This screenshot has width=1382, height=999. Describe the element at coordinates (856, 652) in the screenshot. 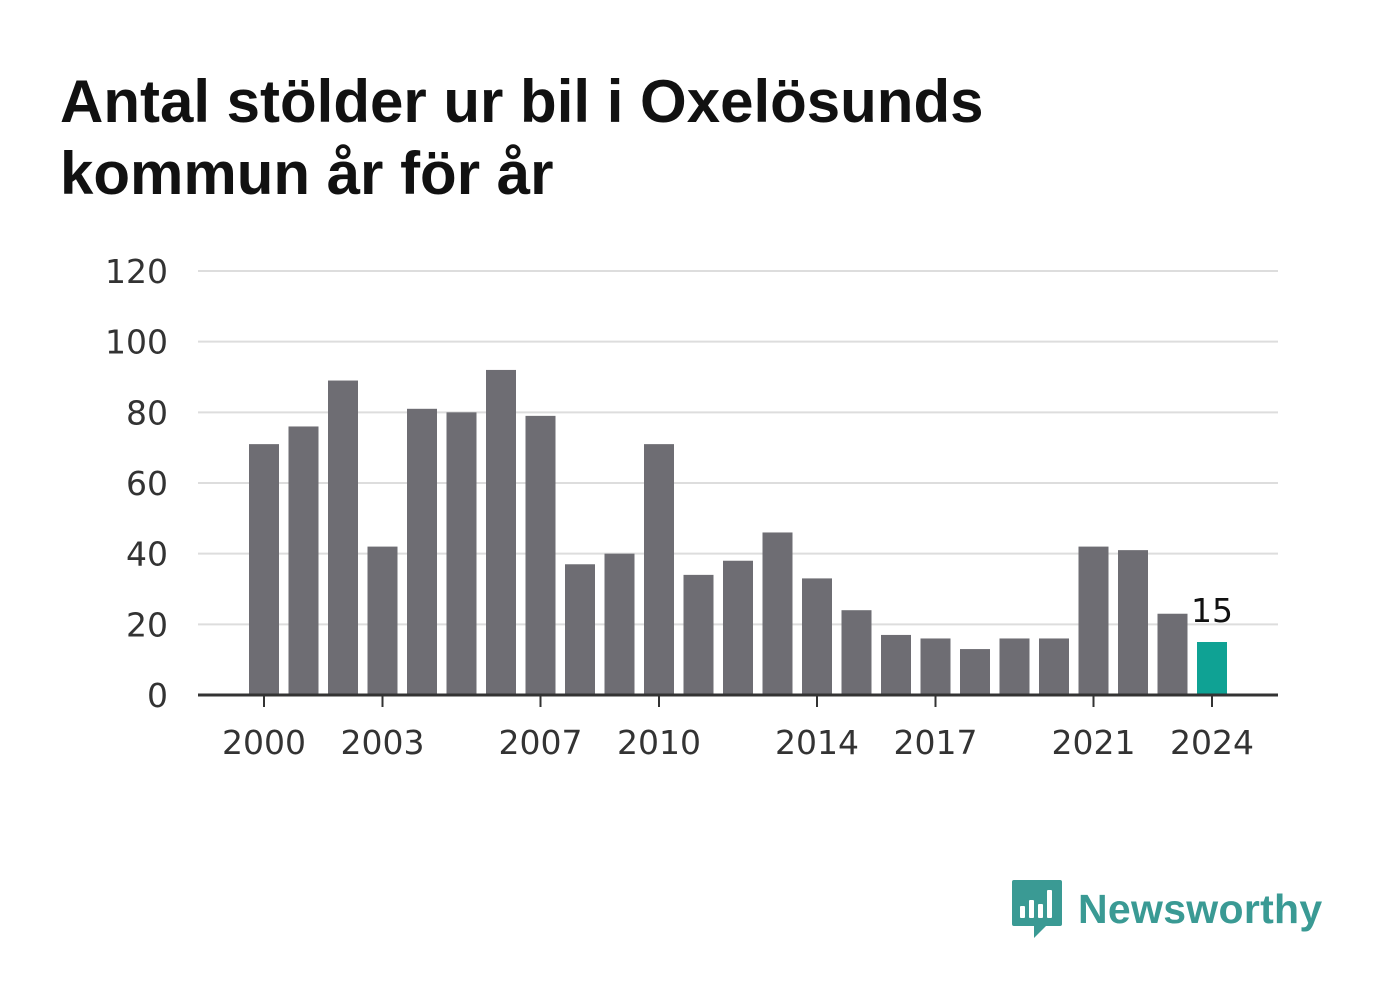

I see `bar-2015` at that location.